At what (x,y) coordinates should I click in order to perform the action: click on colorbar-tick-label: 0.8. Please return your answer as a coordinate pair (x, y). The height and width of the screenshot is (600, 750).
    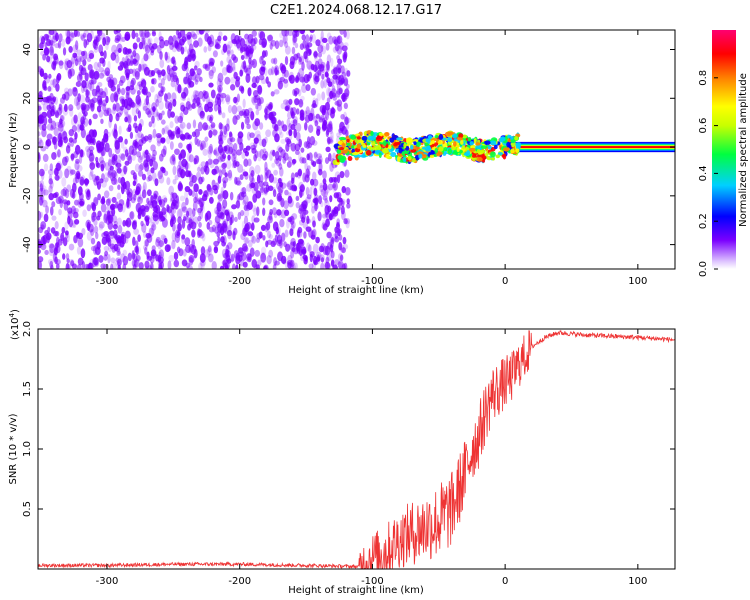
    Looking at the image, I should click on (703, 78).